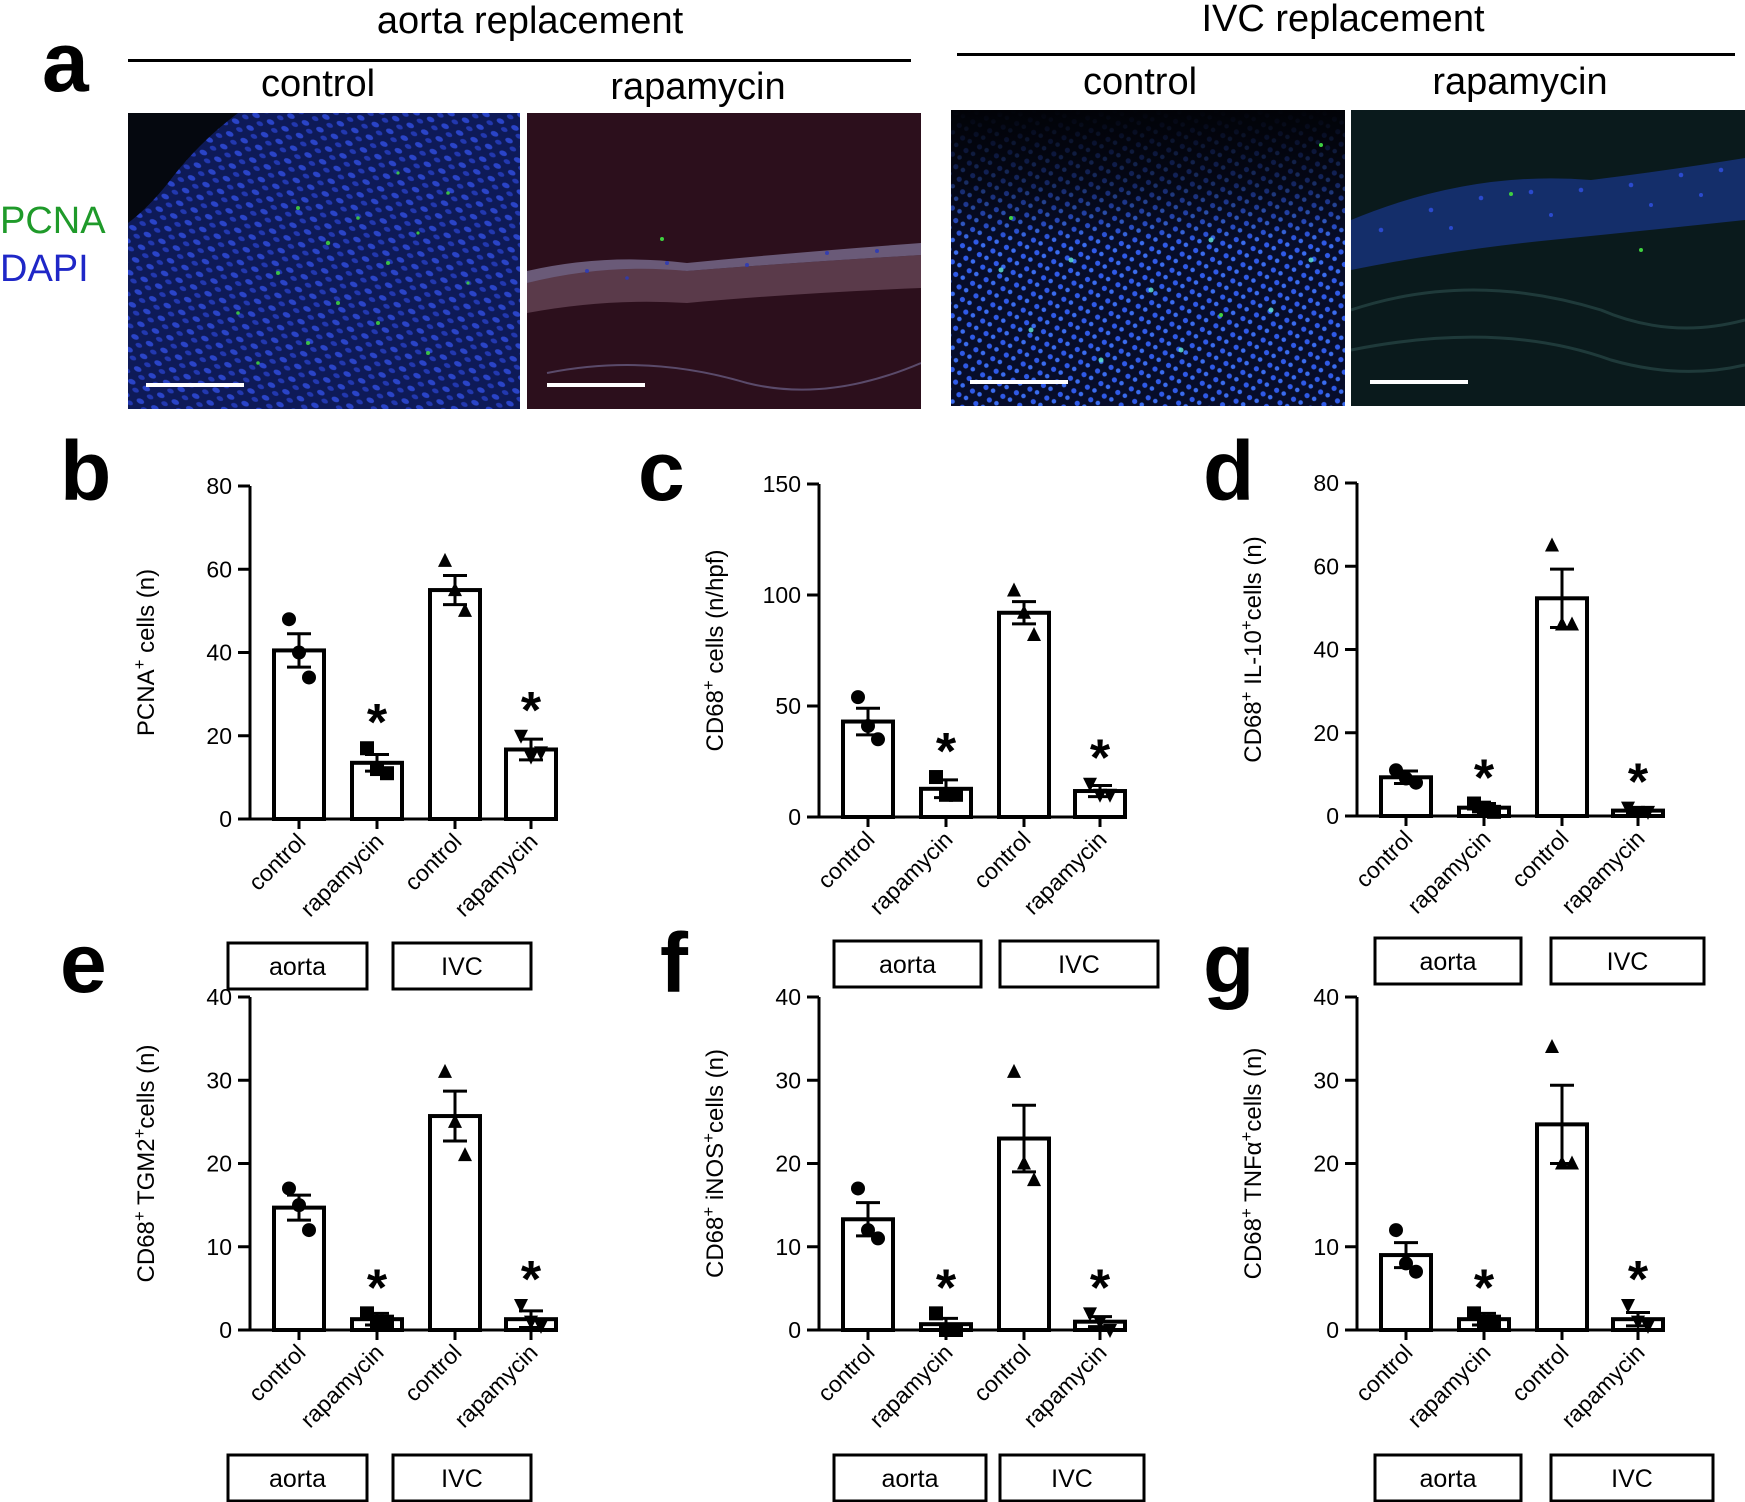 This screenshot has width=1745, height=1502. What do you see at coordinates (1346, 54) in the screenshot?
I see `group-rule-ivc` at bounding box center [1346, 54].